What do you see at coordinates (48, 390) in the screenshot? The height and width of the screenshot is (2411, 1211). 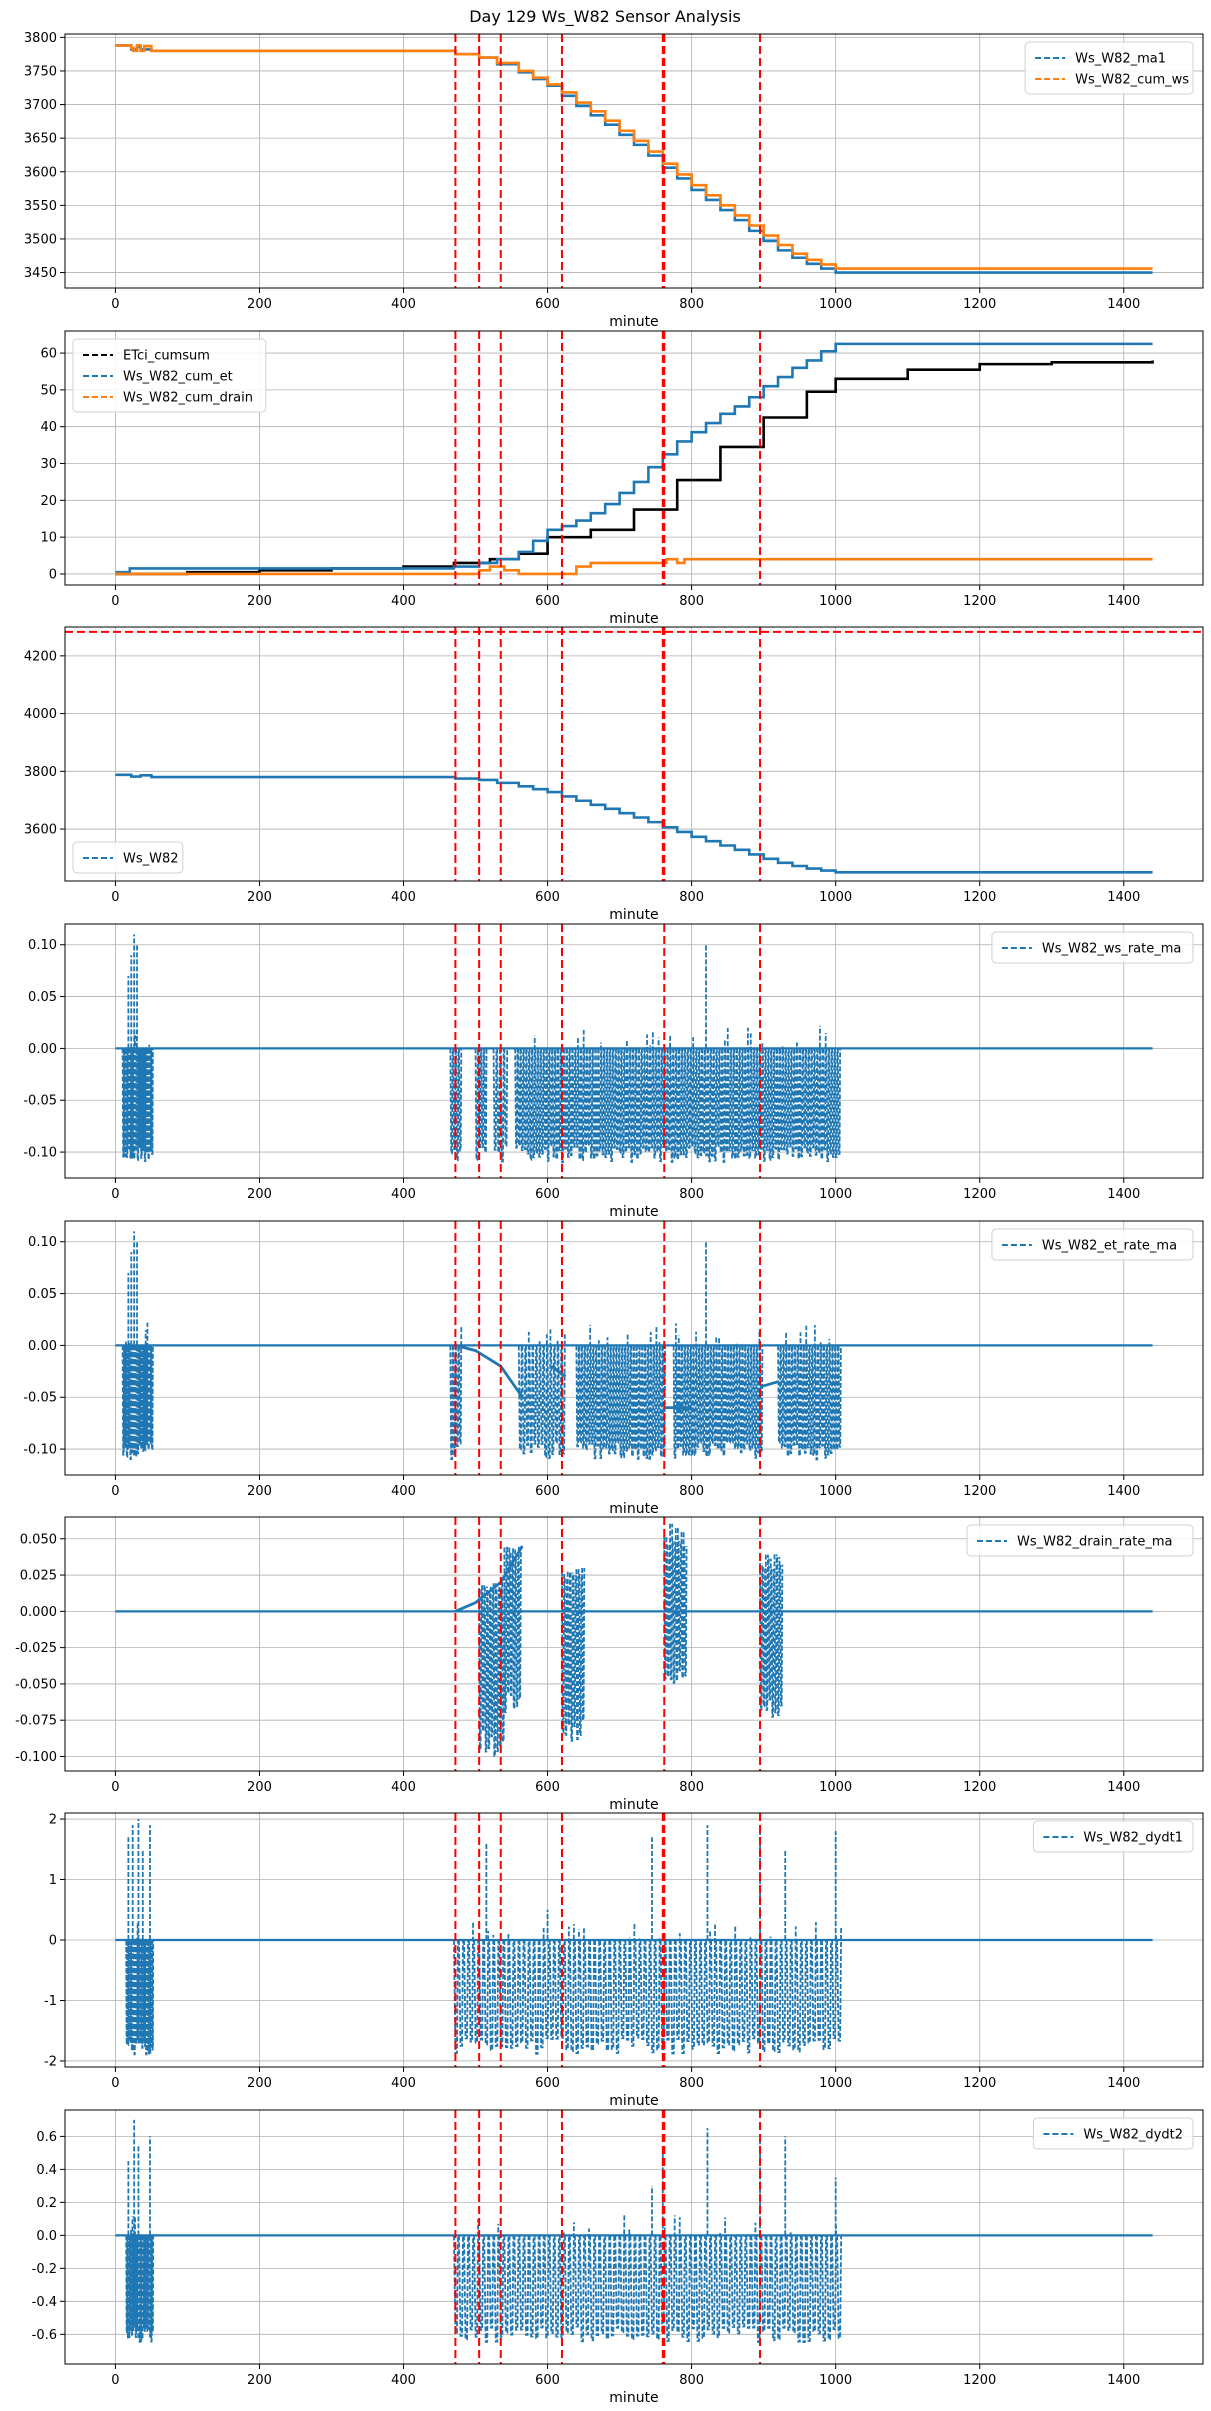 I see `y-tick-label: 50` at bounding box center [48, 390].